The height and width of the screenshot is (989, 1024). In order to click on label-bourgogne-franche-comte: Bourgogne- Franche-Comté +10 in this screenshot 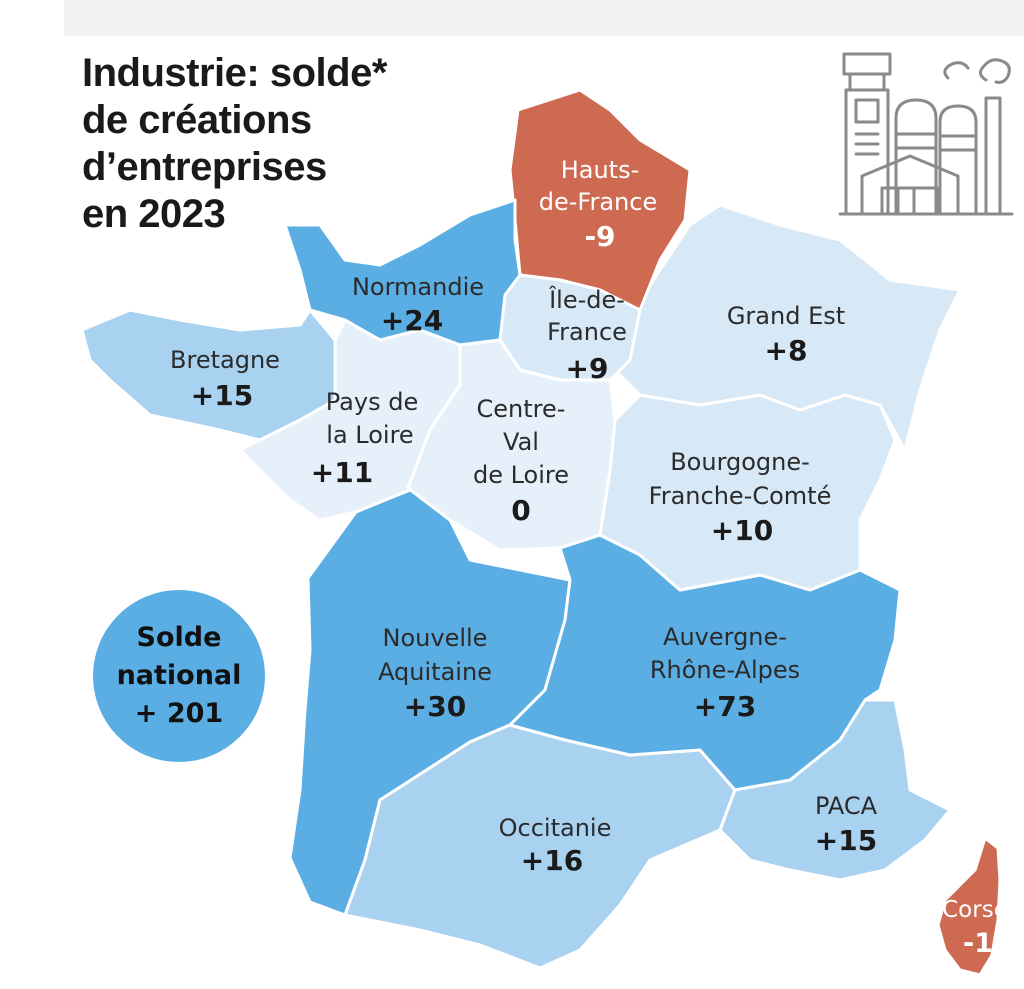, I will do `click(740, 497)`.